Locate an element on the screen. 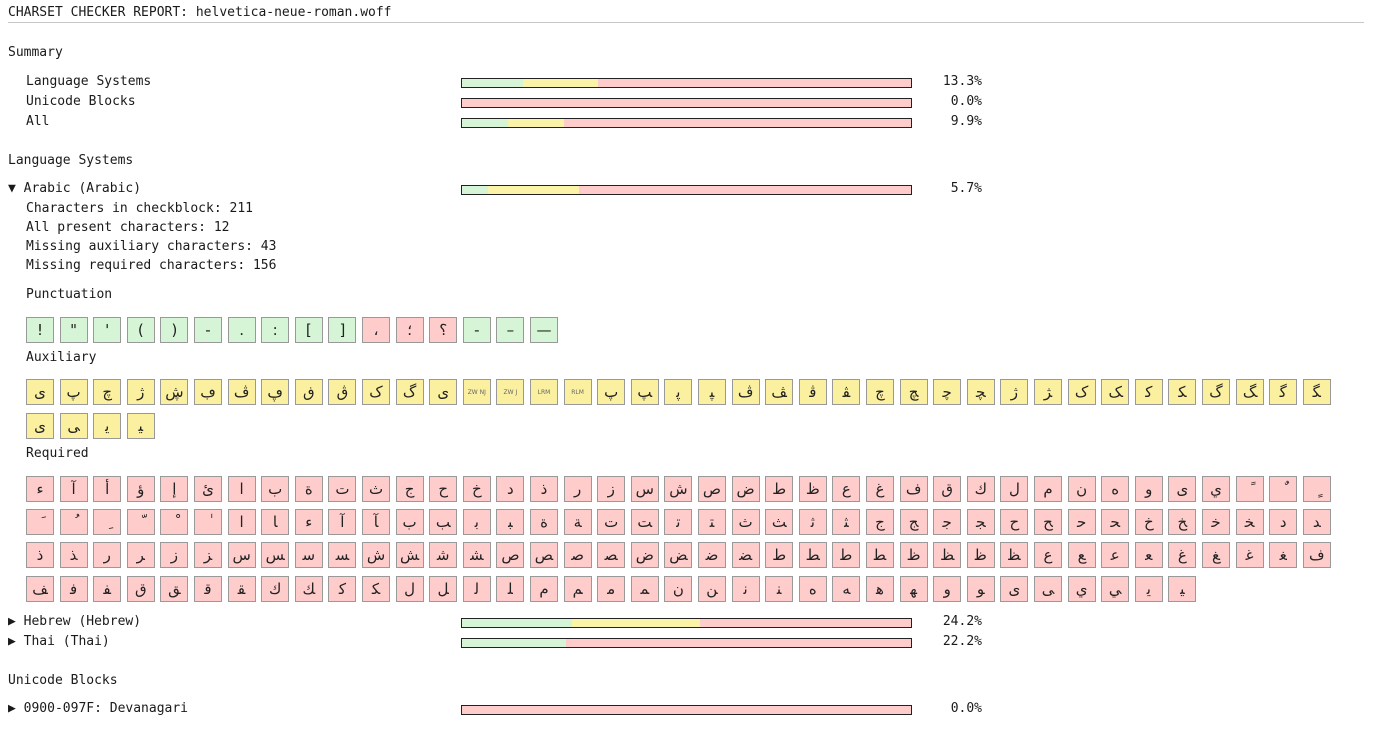 Image resolution: width=1374 pixels, height=747 pixels. glyph-tile: ﻠ is located at coordinates (510, 589).